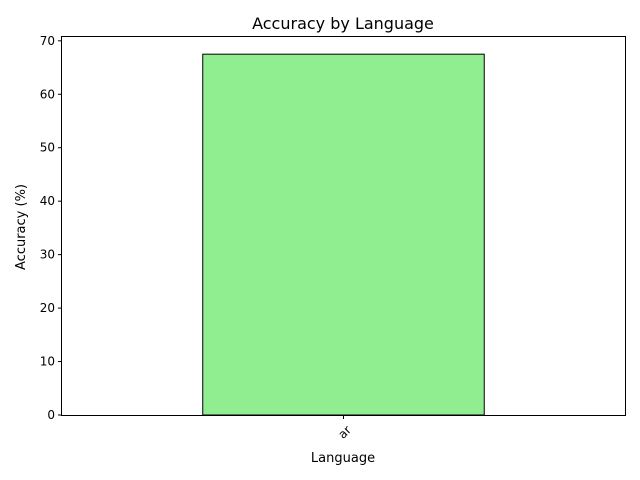 The width and height of the screenshot is (640, 480). Describe the element at coordinates (51, 228) in the screenshot. I see `y-axis-ticks: 0 10 20 30 40 50 60 70` at that location.